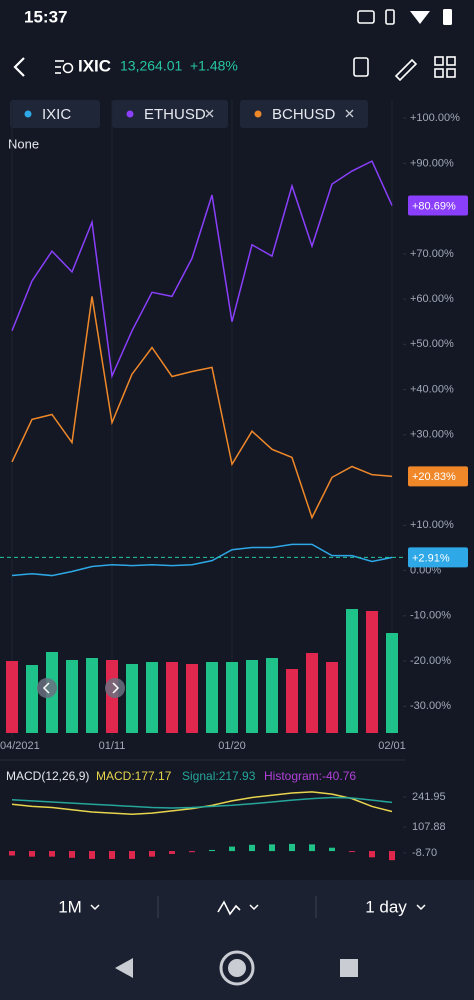 The height and width of the screenshot is (1000, 474). I want to click on nav-back, so click(124, 968).